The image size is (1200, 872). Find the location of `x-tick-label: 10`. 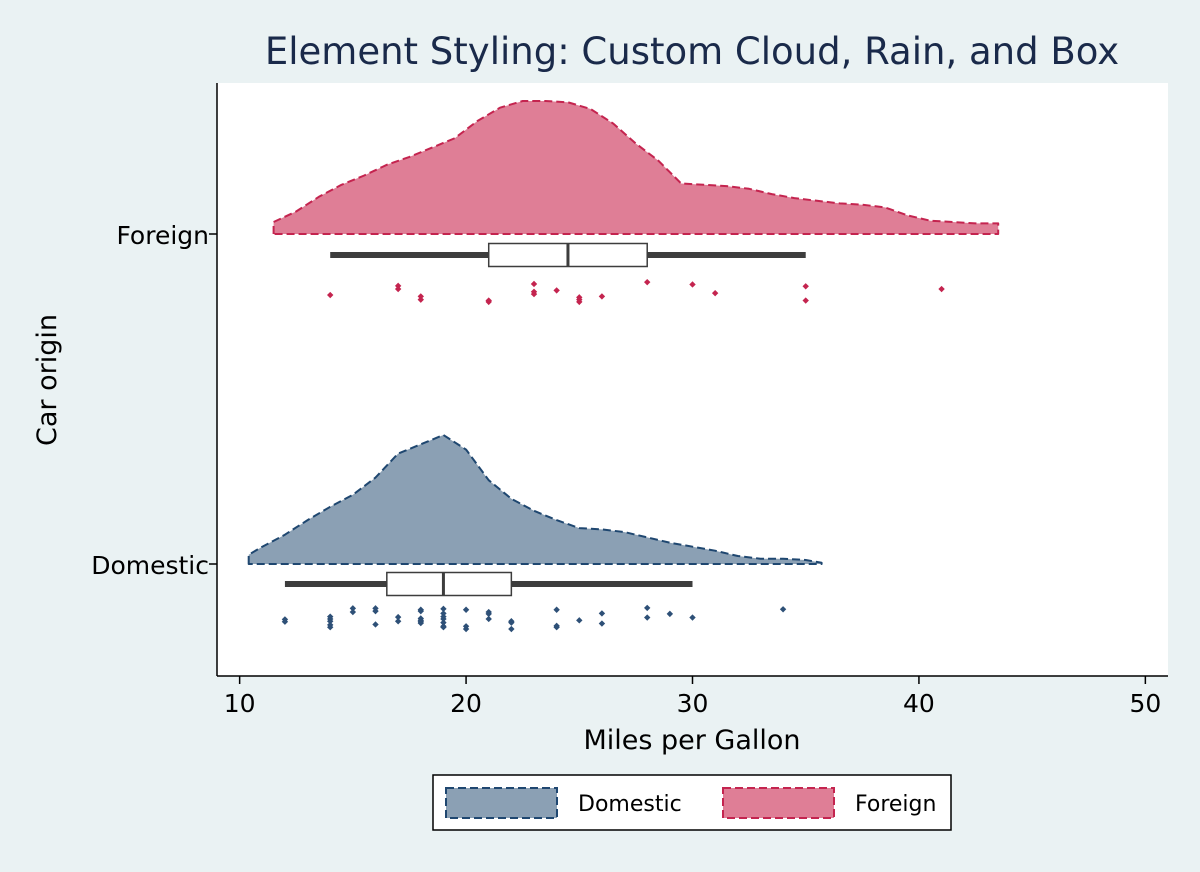

x-tick-label: 10 is located at coordinates (240, 703).